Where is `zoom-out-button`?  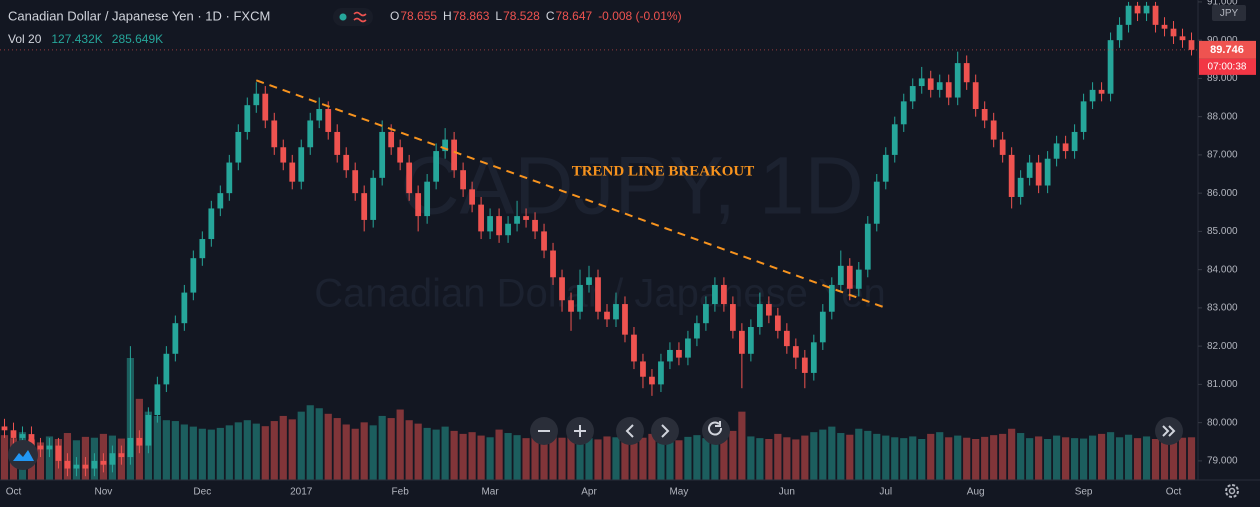 zoom-out-button is located at coordinates (544, 431).